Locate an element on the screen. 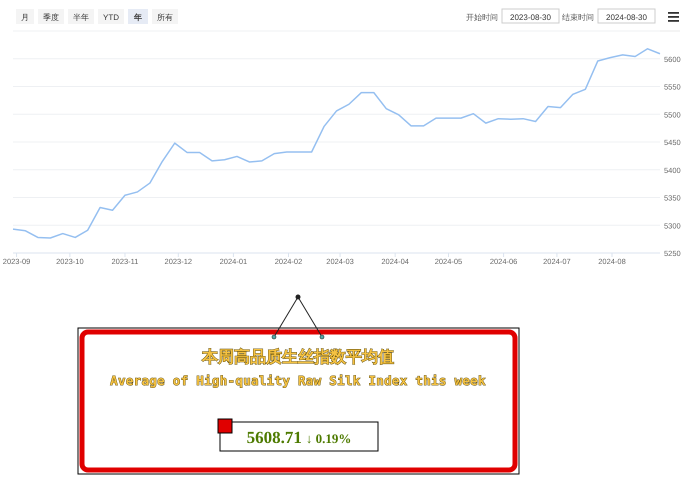 This screenshot has height=488, width=689. text: ↓ 0.19% is located at coordinates (329, 438).